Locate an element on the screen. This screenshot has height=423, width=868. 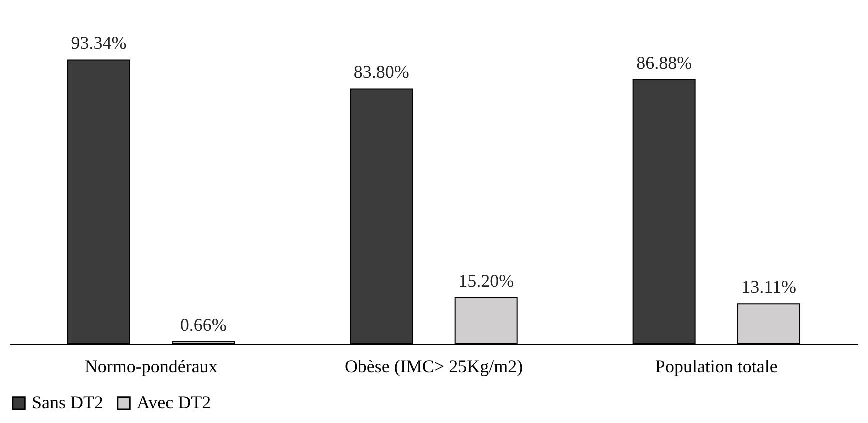
x-tick-label: Population totale is located at coordinates (716, 366).